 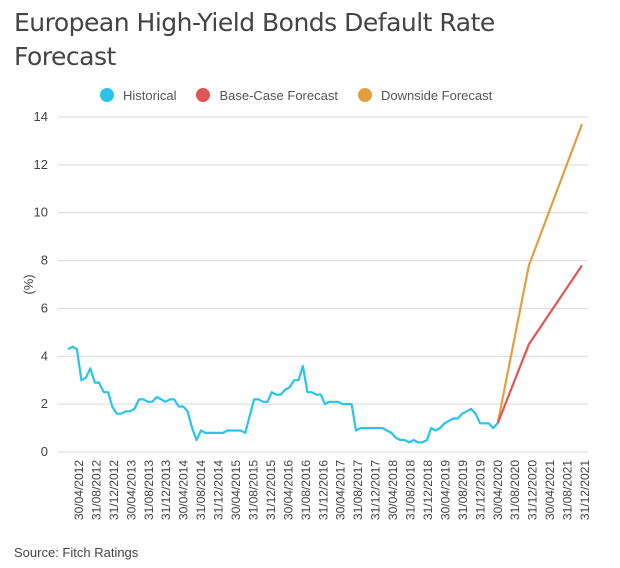 I want to click on y-axis-label: (%), so click(x=28, y=284).